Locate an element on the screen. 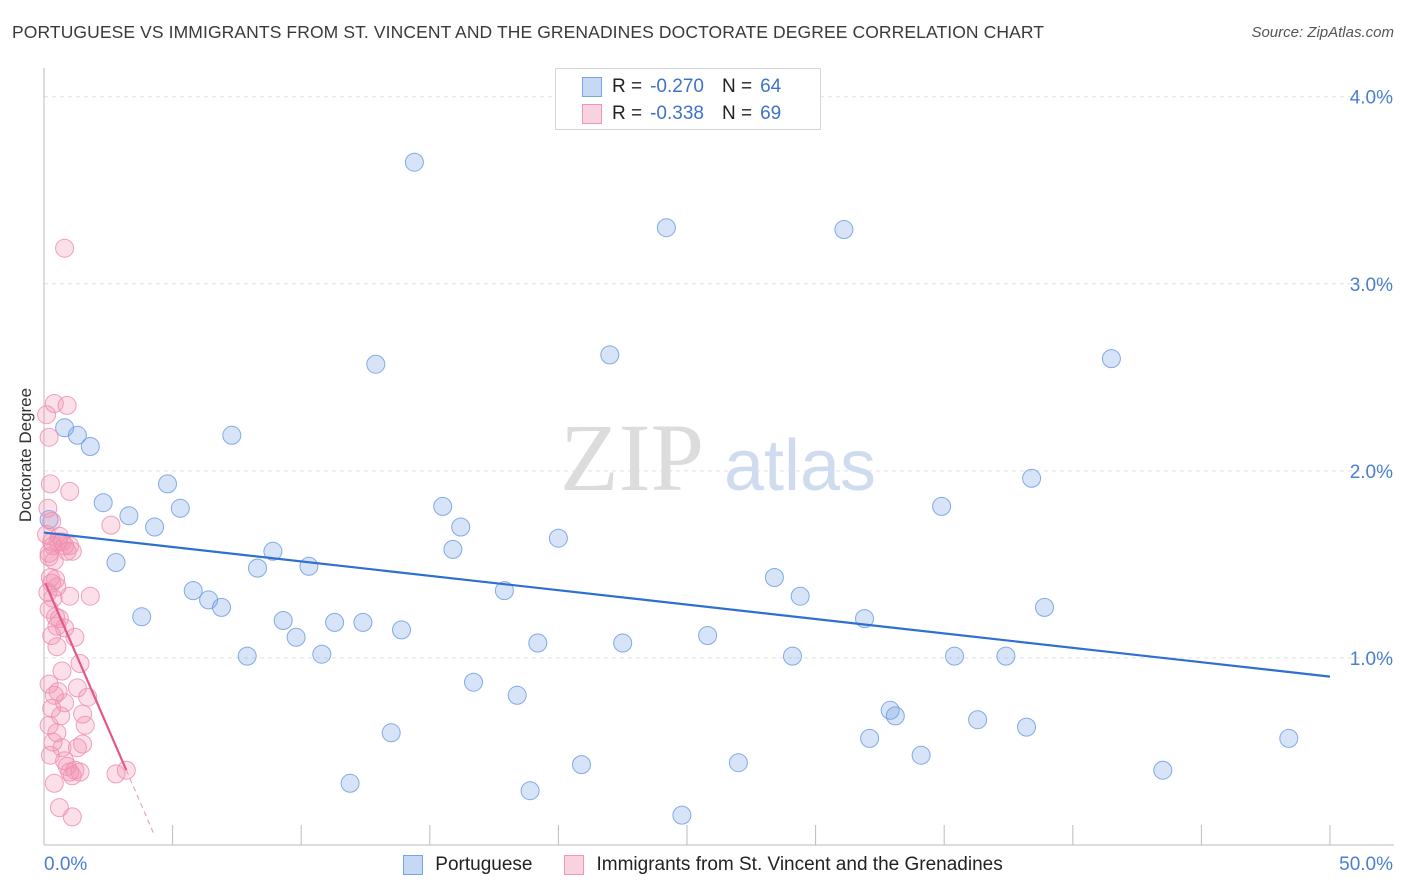  legend-label-portuguese: Portuguese is located at coordinates (484, 864).